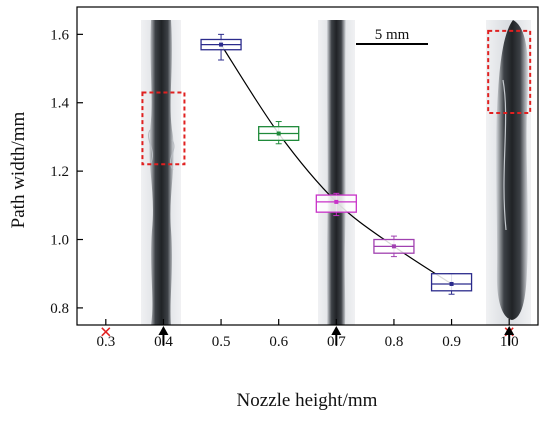  I want to click on scale-bar: 5 mm, so click(392, 36).